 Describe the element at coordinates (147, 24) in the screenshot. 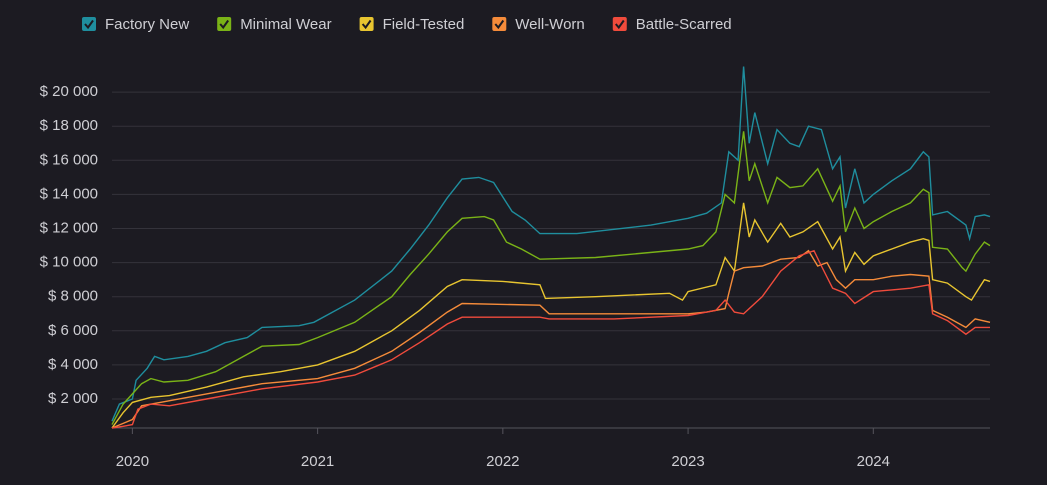

I see `legend-label: Factory New` at that location.